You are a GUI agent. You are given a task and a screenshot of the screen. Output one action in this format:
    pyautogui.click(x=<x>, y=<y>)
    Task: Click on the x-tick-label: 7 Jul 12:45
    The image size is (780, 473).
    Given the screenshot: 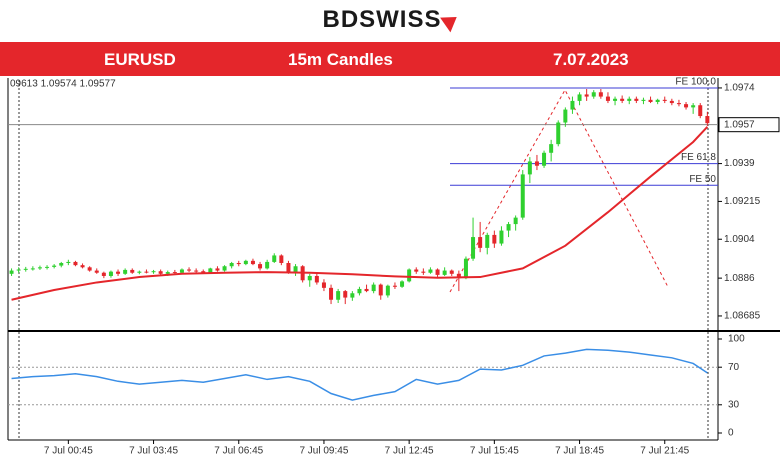 What is the action you would take?
    pyautogui.click(x=409, y=451)
    